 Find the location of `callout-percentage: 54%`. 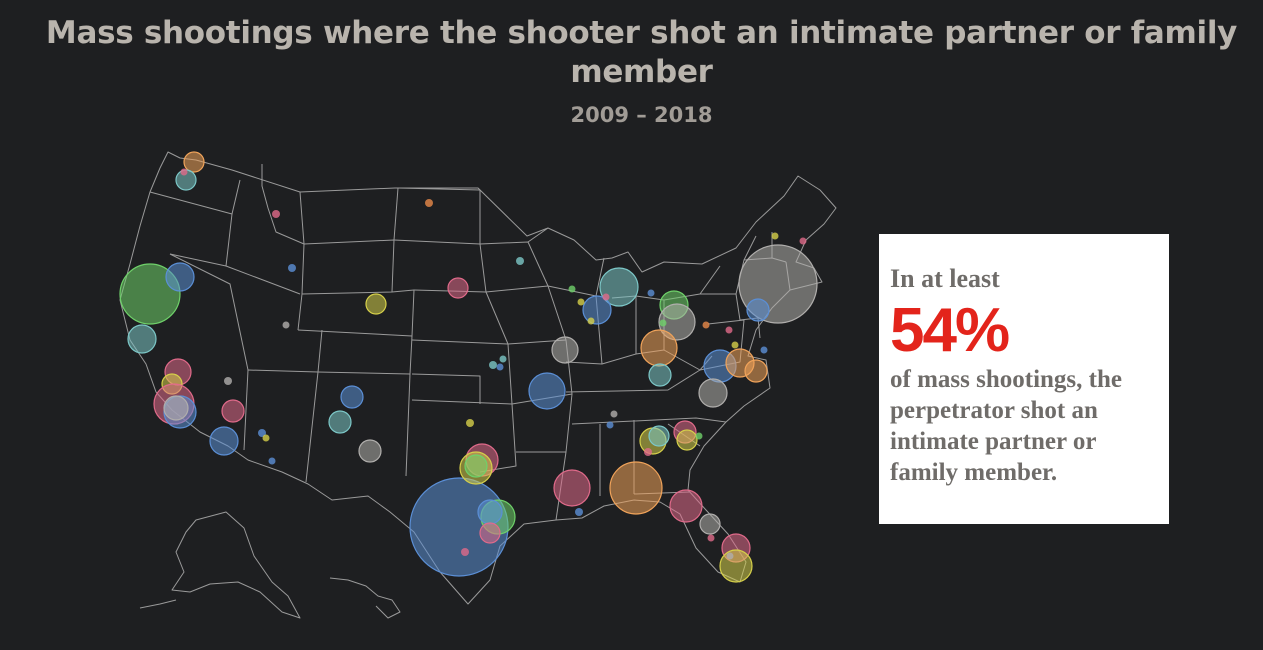

callout-percentage: 54% is located at coordinates (950, 330).